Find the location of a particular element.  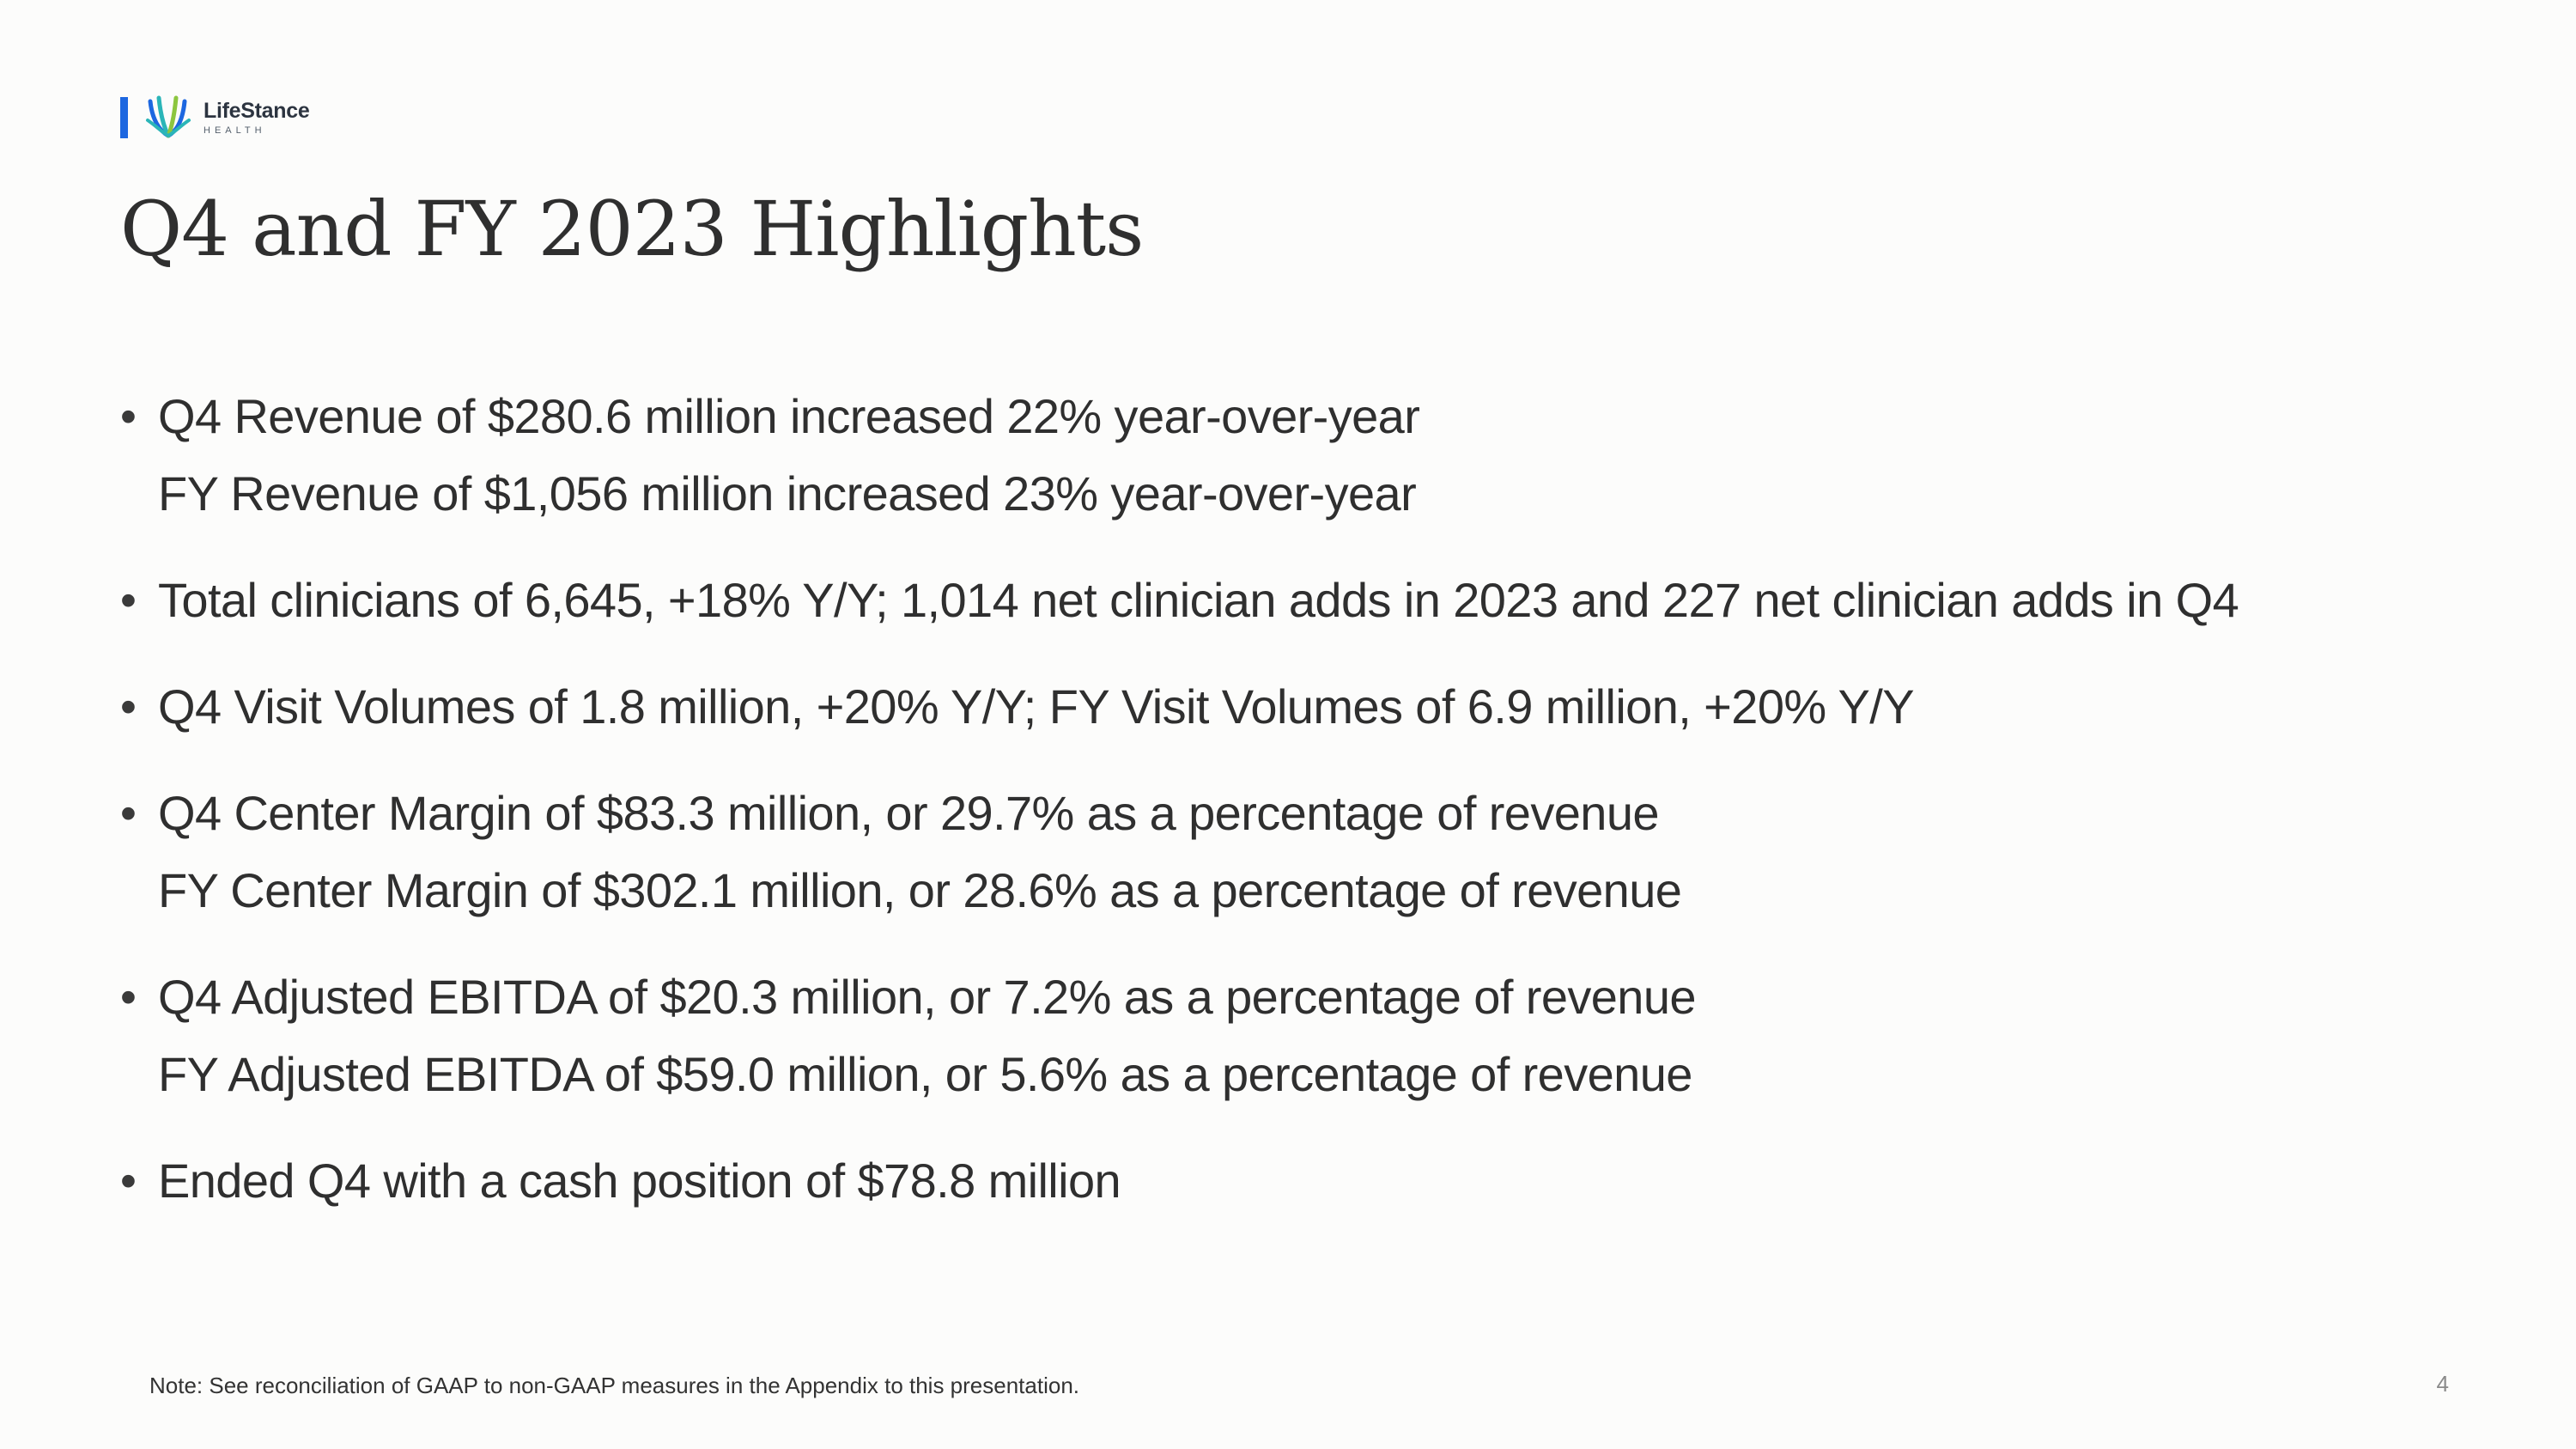

company-logo: LifeStance HEALTH is located at coordinates (215, 118).